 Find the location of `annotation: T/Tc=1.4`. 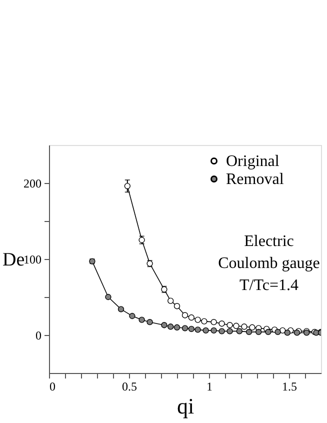

annotation: T/Tc=1.4 is located at coordinates (269, 285).